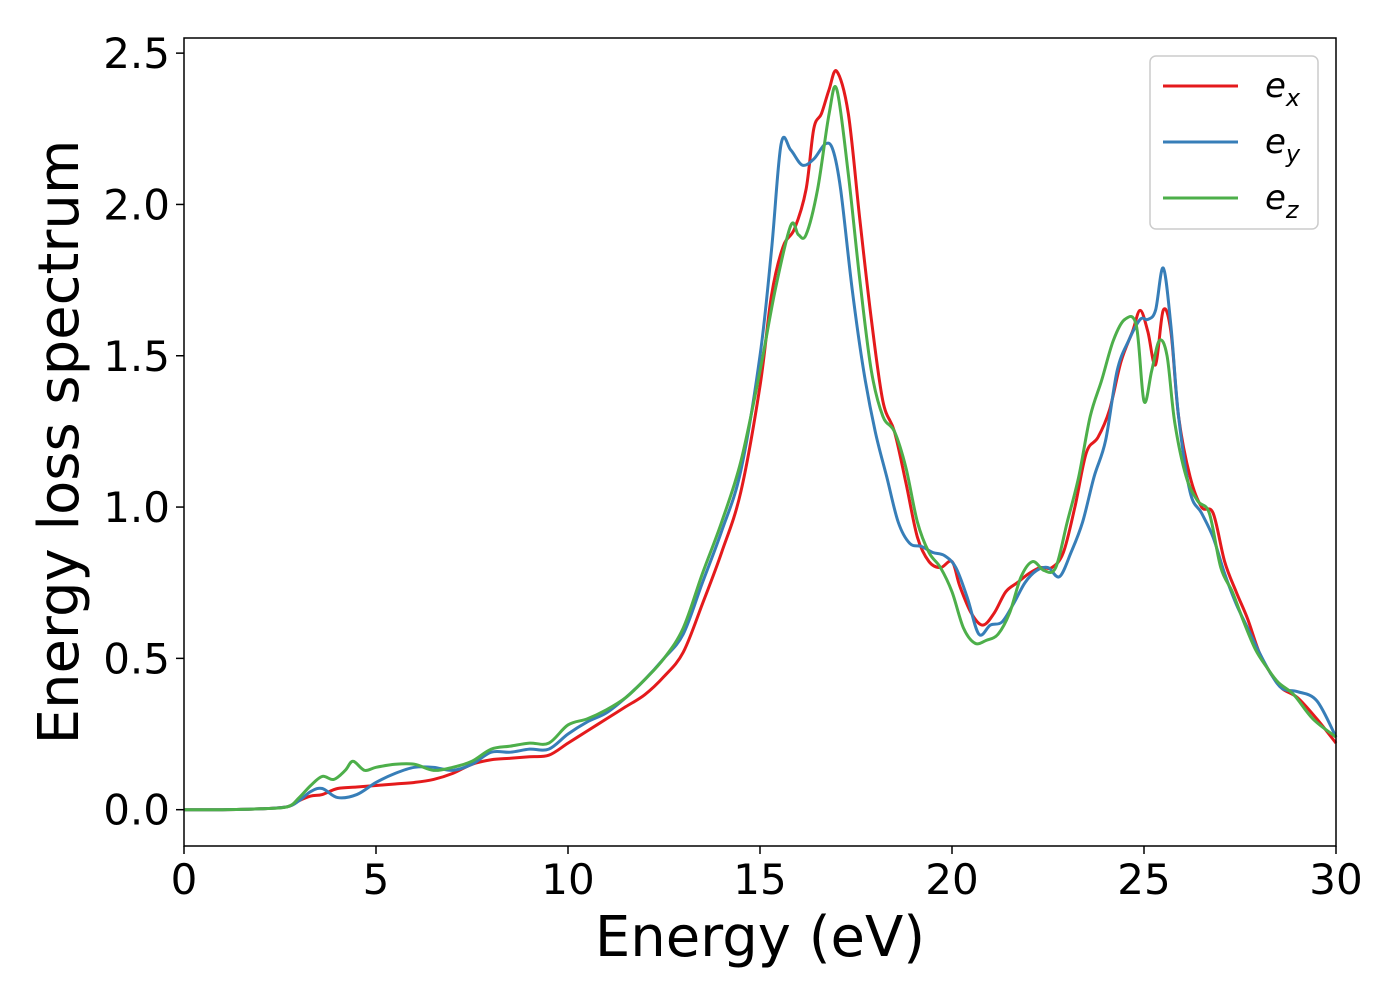 The width and height of the screenshot is (1400, 1000). What do you see at coordinates (59, 442) in the screenshot?
I see `y-axis-label: Energy loss spectrum` at bounding box center [59, 442].